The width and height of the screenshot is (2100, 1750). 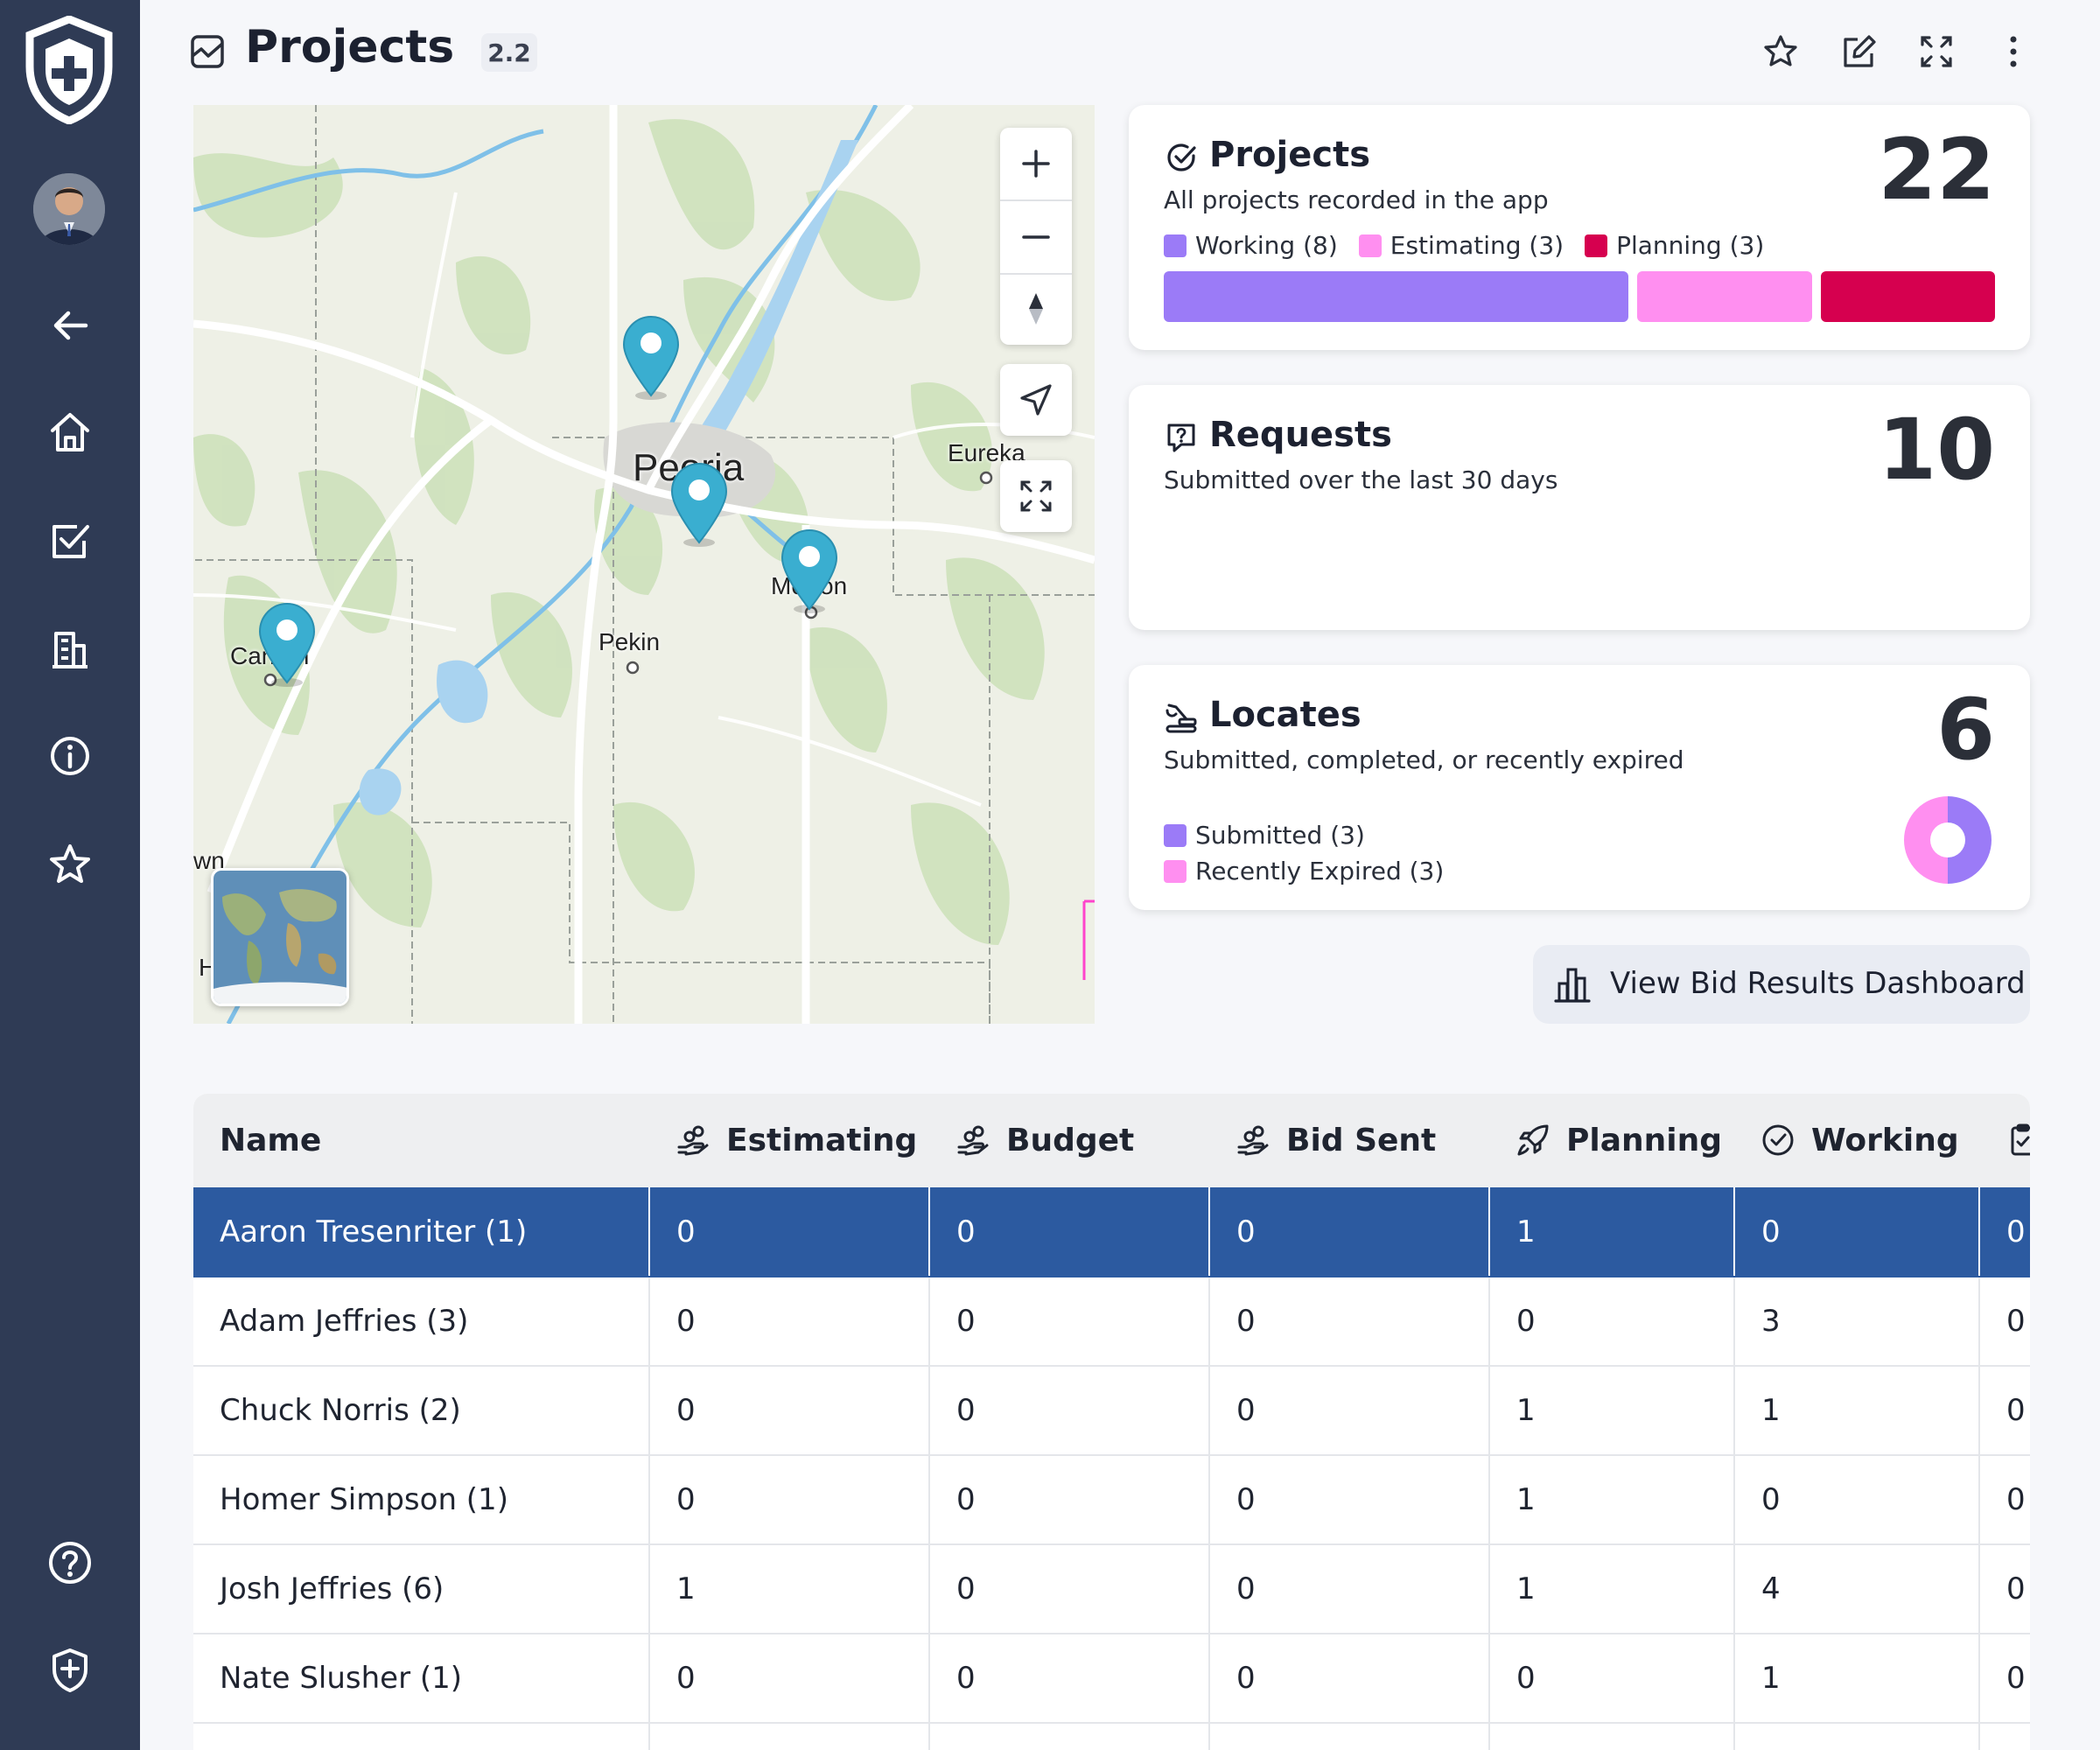 What do you see at coordinates (70, 541) in the screenshot?
I see `tasks-check-icon` at bounding box center [70, 541].